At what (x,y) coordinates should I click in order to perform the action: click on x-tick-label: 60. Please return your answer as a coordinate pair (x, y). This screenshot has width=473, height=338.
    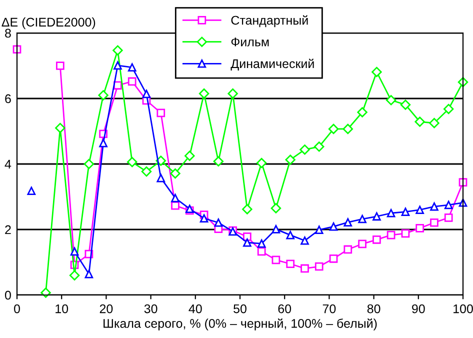
    Looking at the image, I should click on (285, 309).